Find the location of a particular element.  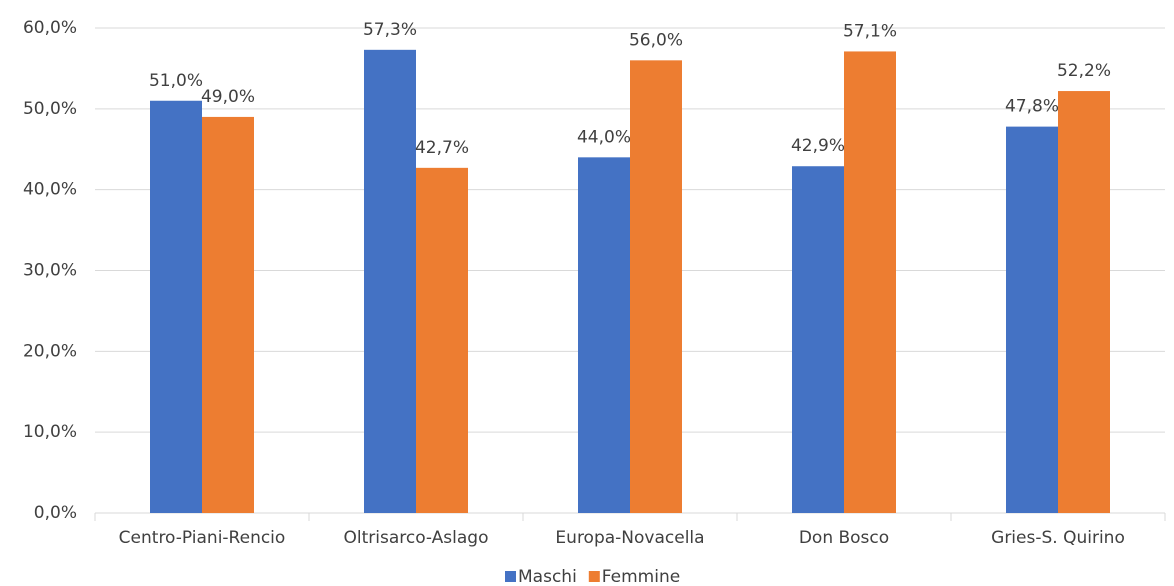

y-tick-label: 10,0% is located at coordinates (50, 432).